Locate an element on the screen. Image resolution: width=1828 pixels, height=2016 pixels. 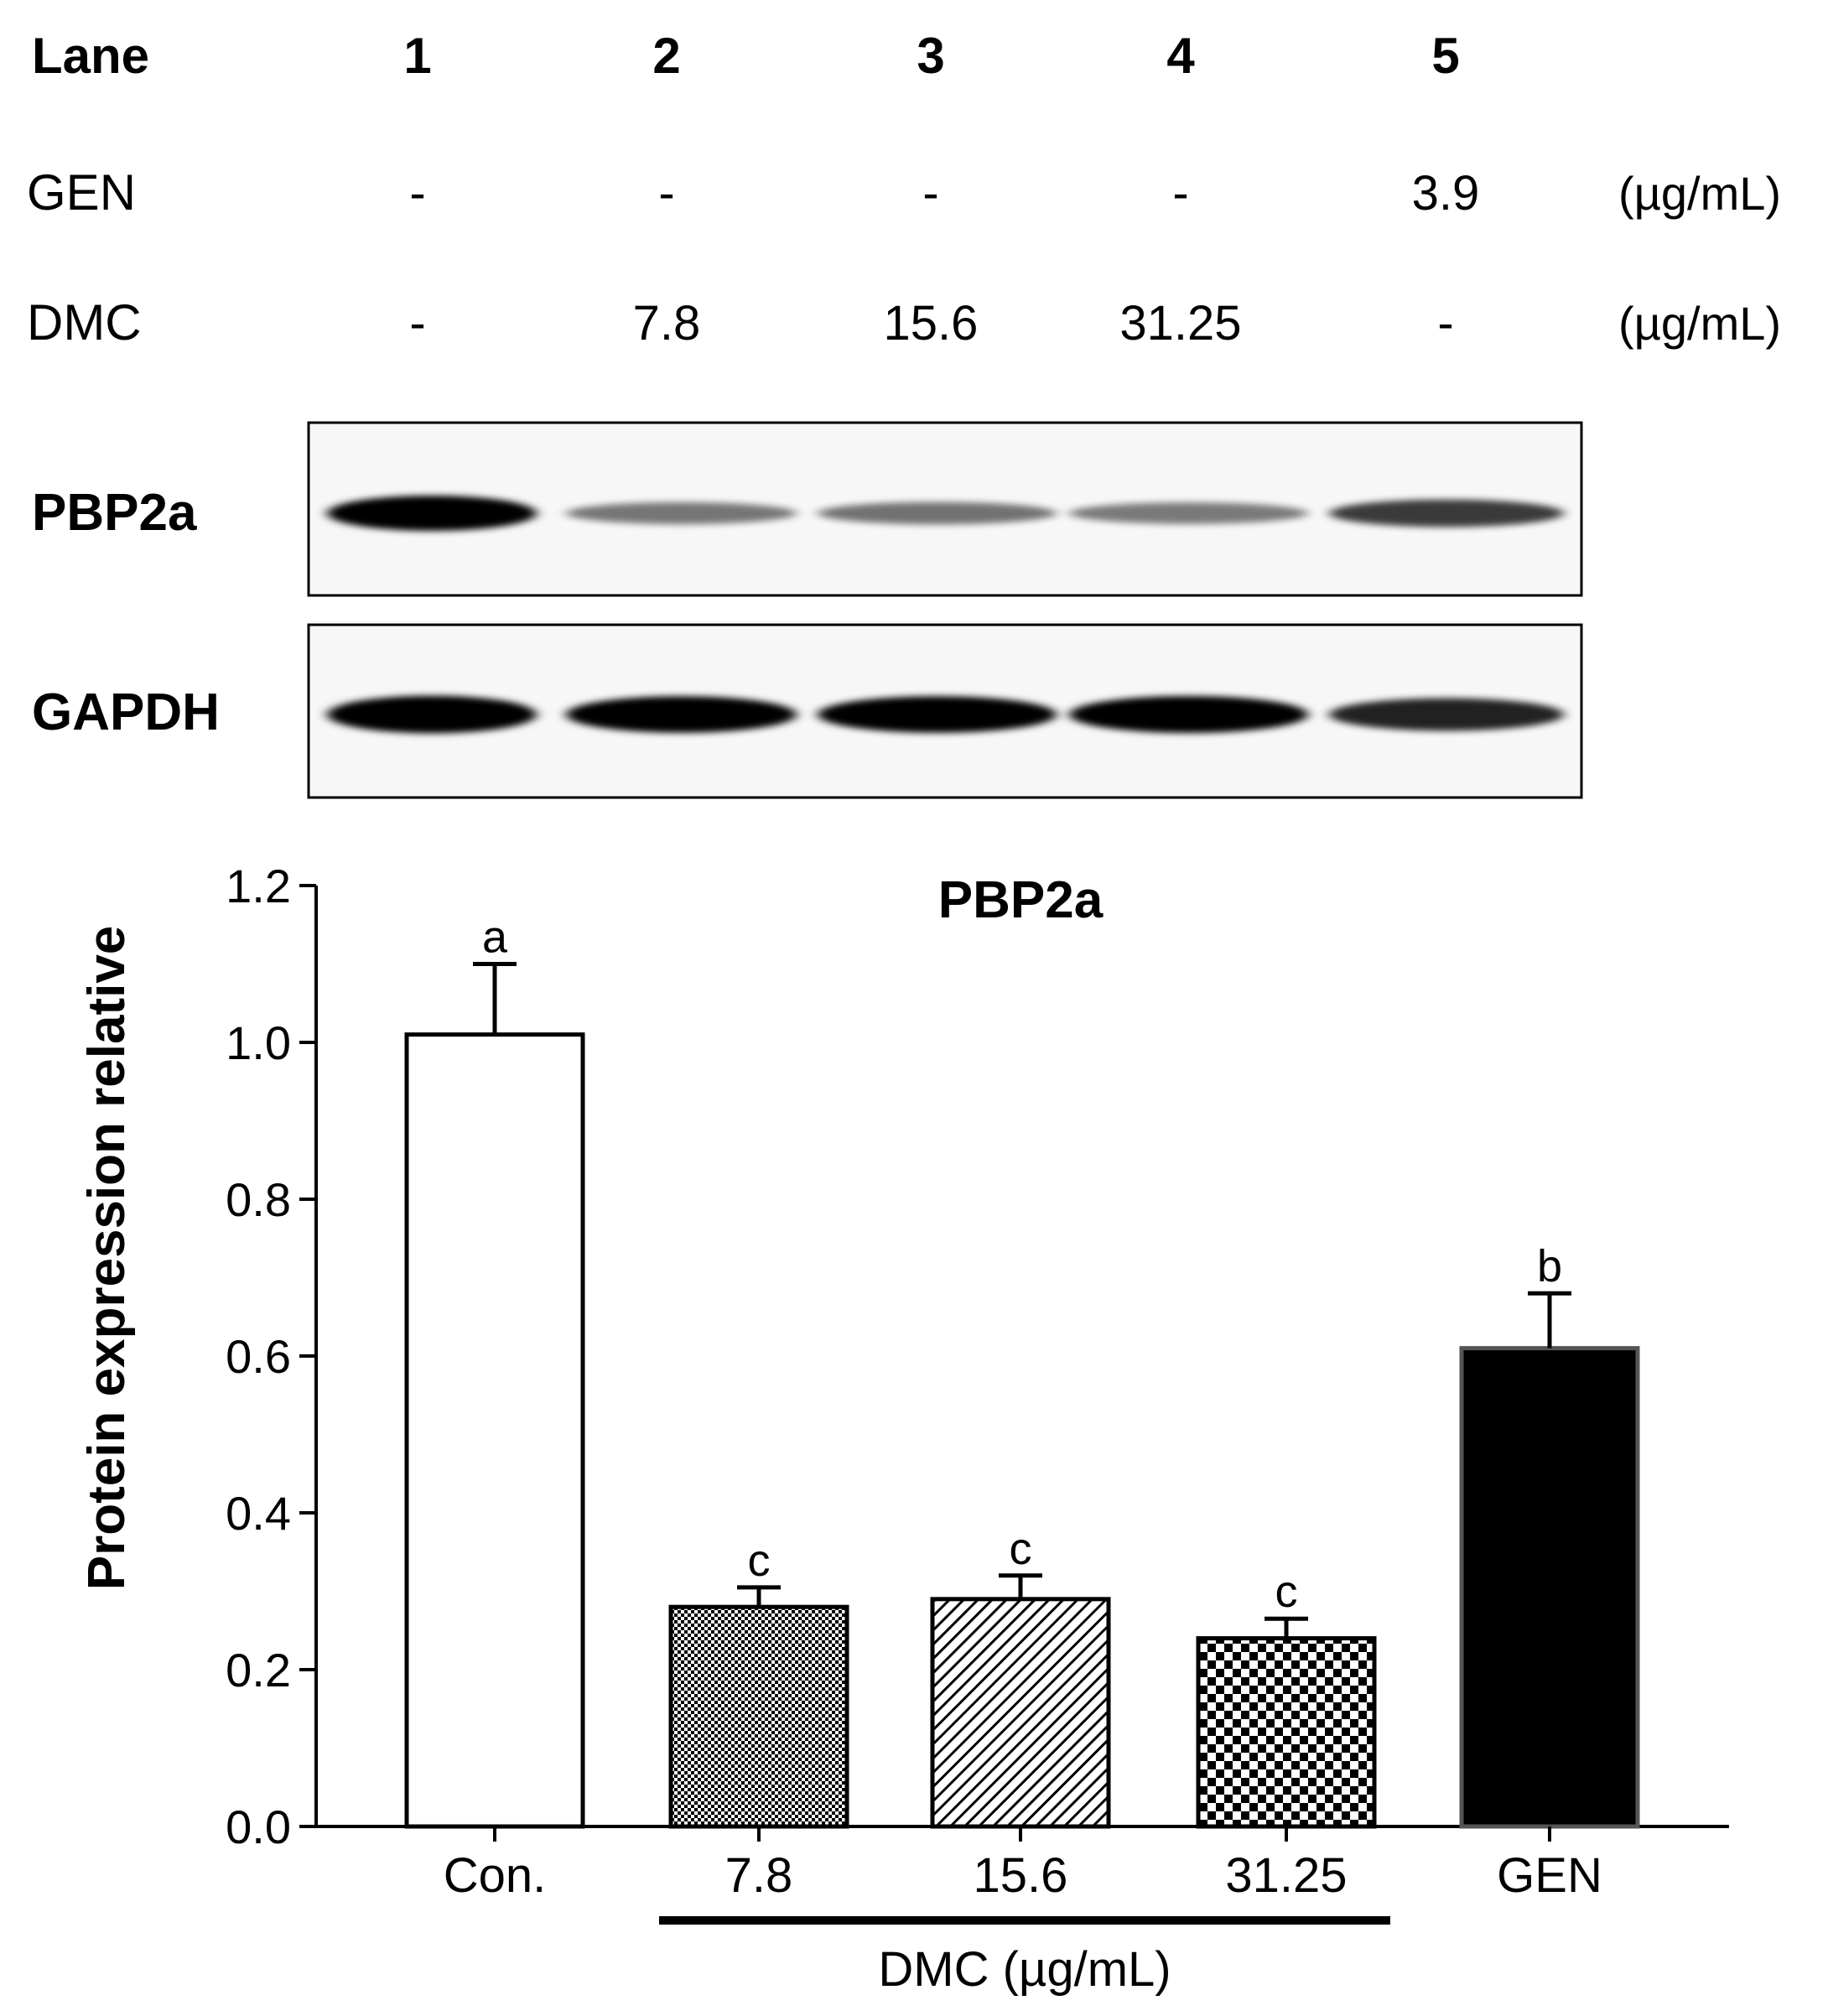
x-tick-label: 31.25 is located at coordinates (1286, 1876).